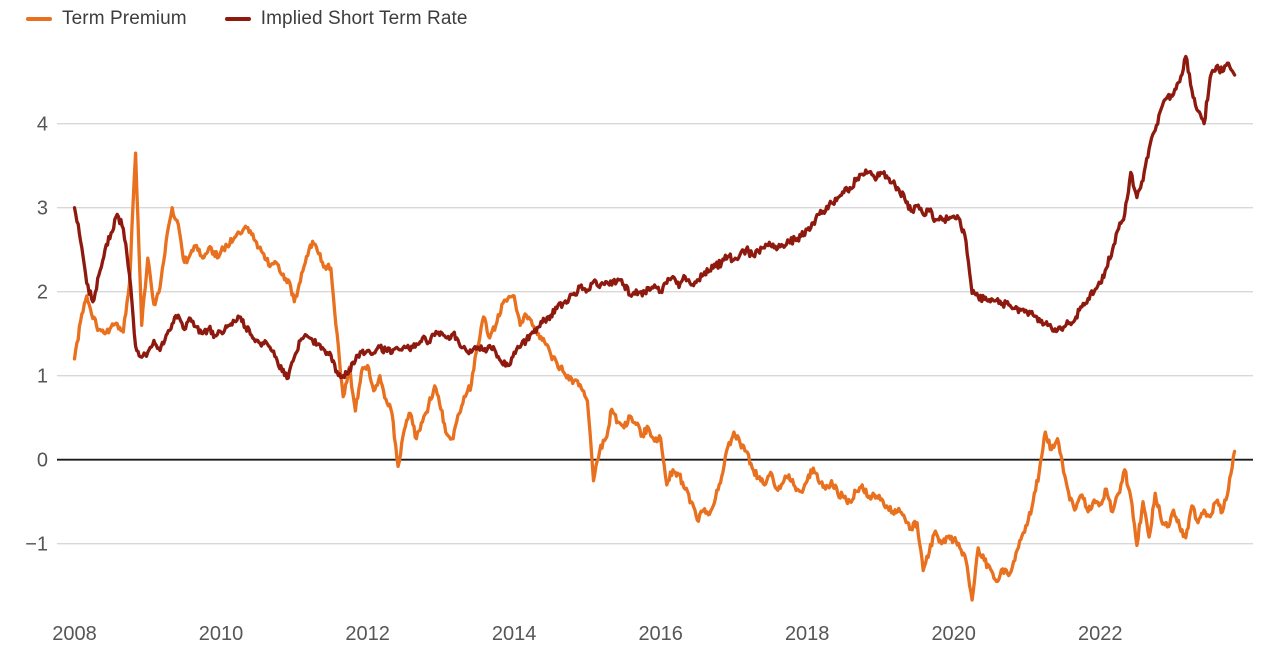 Image resolution: width=1280 pixels, height=671 pixels. Describe the element at coordinates (807, 634) in the screenshot. I see `x-axis-tick-label: 2018` at that location.